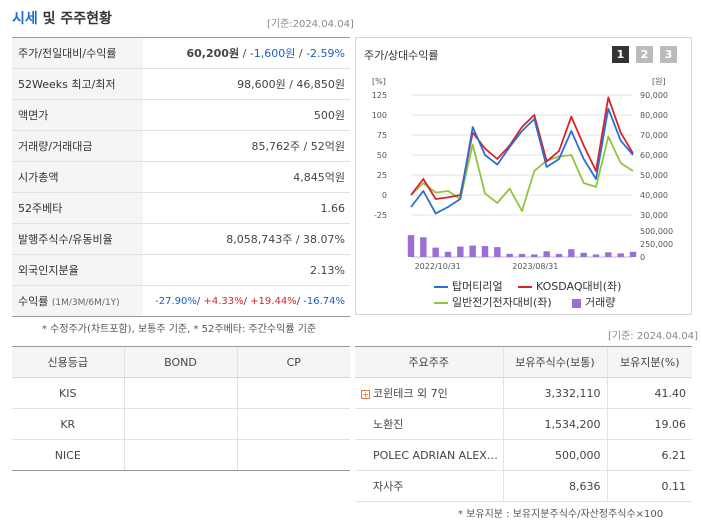 This screenshot has width=702, height=525. What do you see at coordinates (654, 115) in the screenshot?
I see `right-axis-tick: 80,000` at bounding box center [654, 115].